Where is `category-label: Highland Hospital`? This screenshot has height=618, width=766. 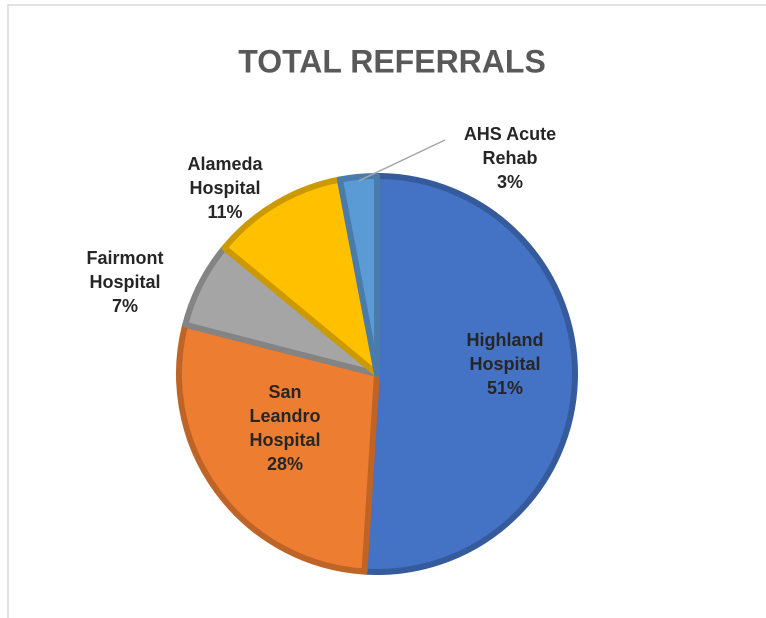 category-label: Highland Hospital is located at coordinates (505, 352).